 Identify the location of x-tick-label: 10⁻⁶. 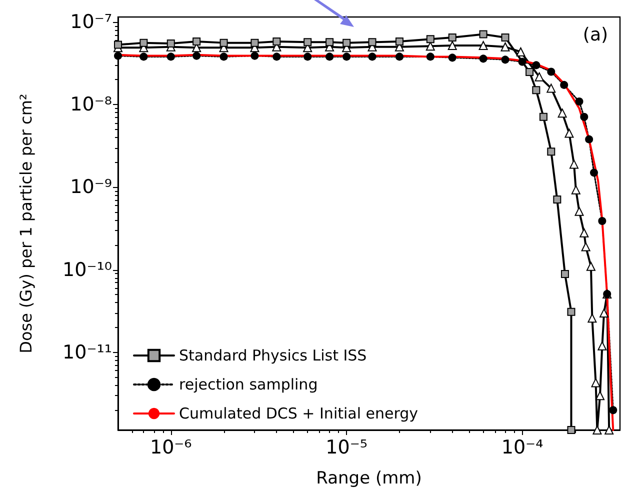
(171, 447).